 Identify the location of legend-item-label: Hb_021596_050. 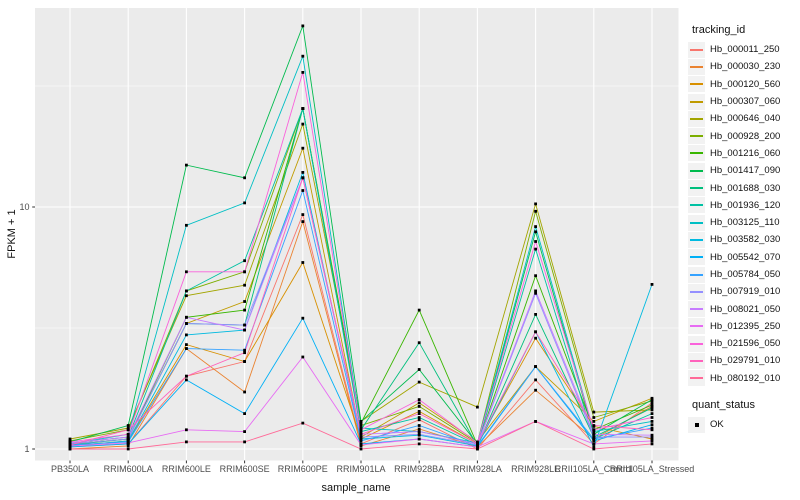
(745, 344).